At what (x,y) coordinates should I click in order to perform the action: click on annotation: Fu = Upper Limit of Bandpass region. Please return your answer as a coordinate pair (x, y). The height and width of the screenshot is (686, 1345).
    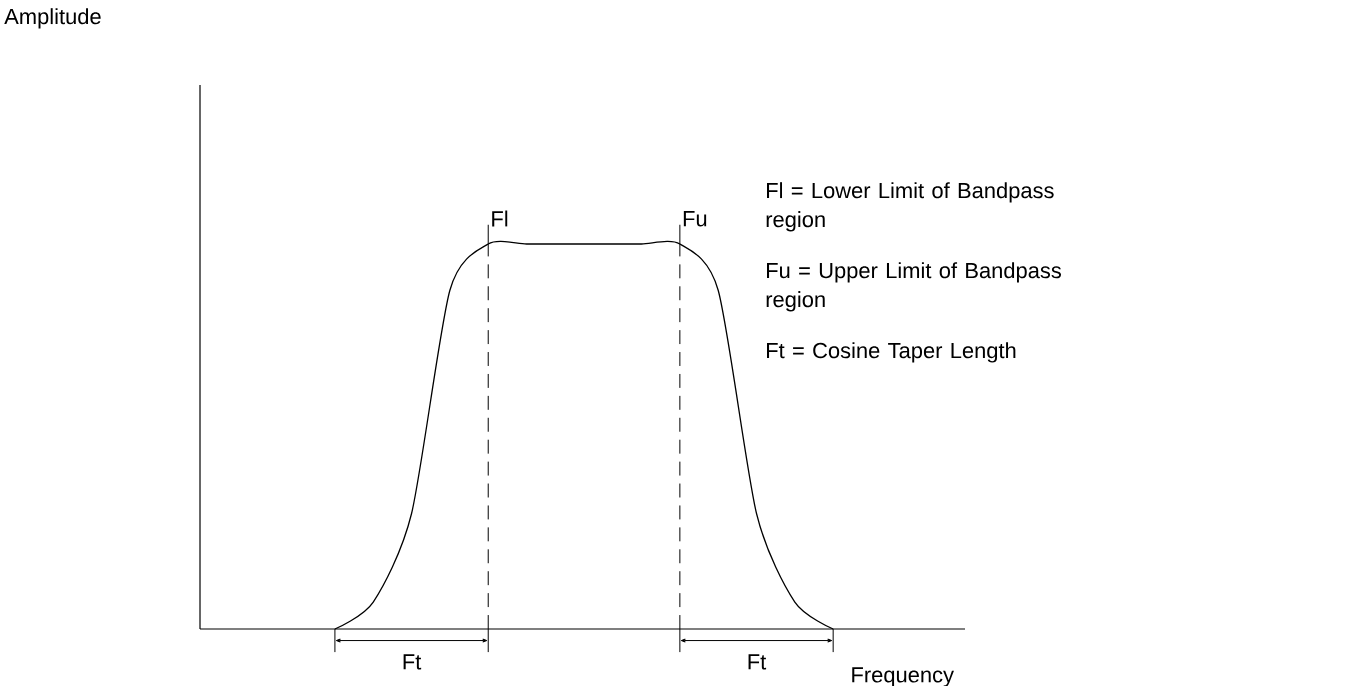
    Looking at the image, I should click on (914, 287).